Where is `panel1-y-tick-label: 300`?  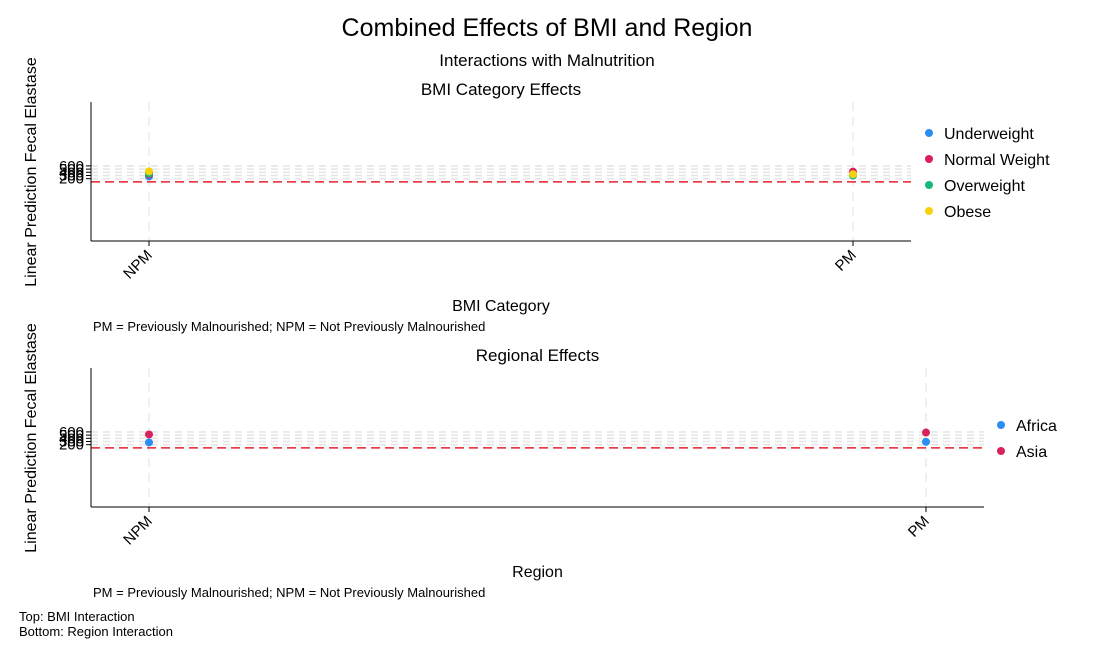 panel1-y-tick-label: 300 is located at coordinates (71, 175).